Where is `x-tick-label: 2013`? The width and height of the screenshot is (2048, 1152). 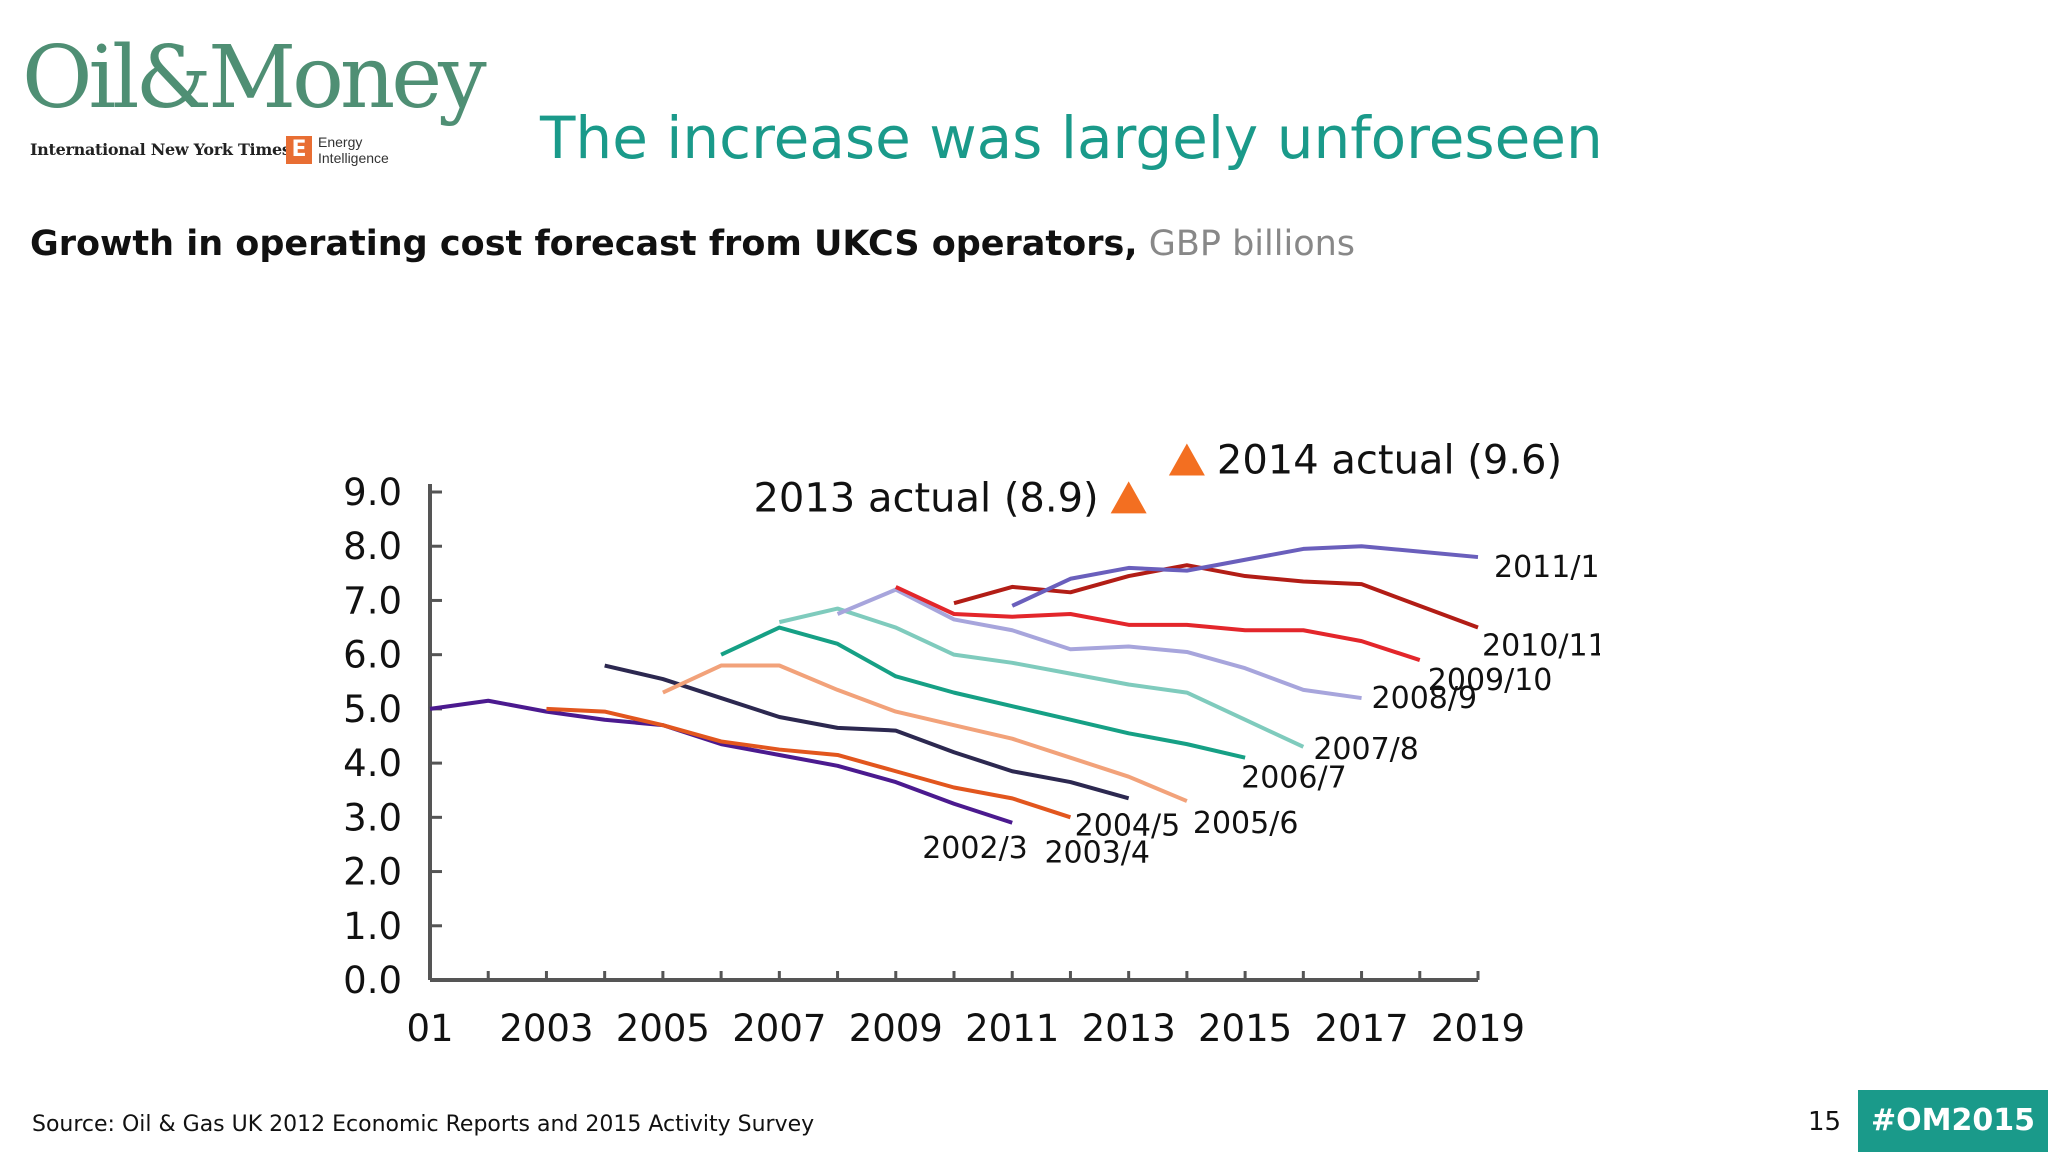 x-tick-label: 2013 is located at coordinates (1129, 1028).